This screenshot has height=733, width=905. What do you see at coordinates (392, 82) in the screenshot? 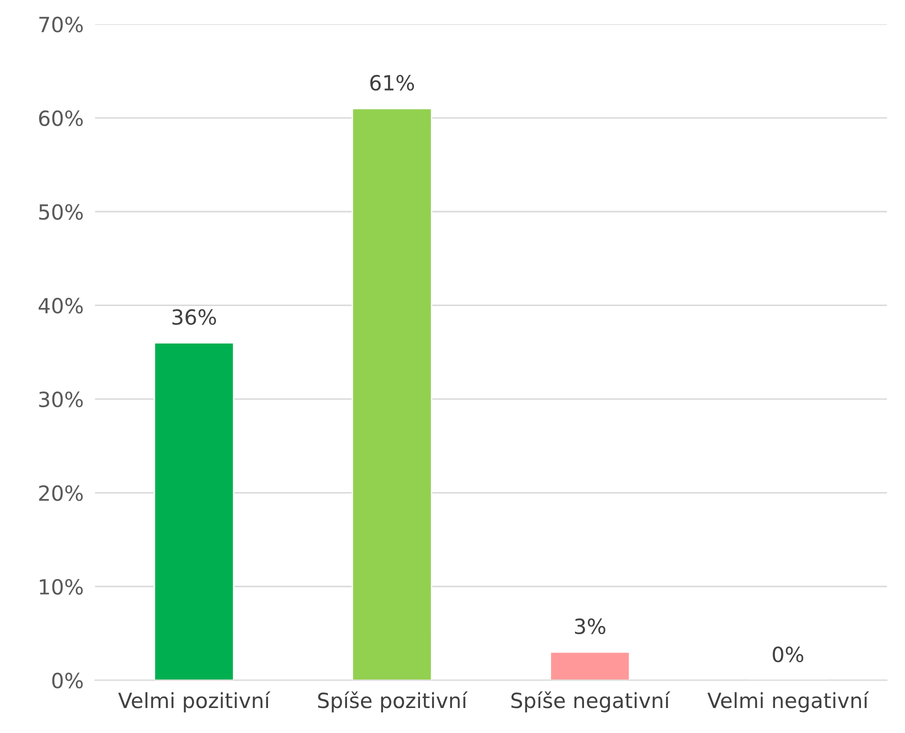
I see `data-label: 61%` at bounding box center [392, 82].